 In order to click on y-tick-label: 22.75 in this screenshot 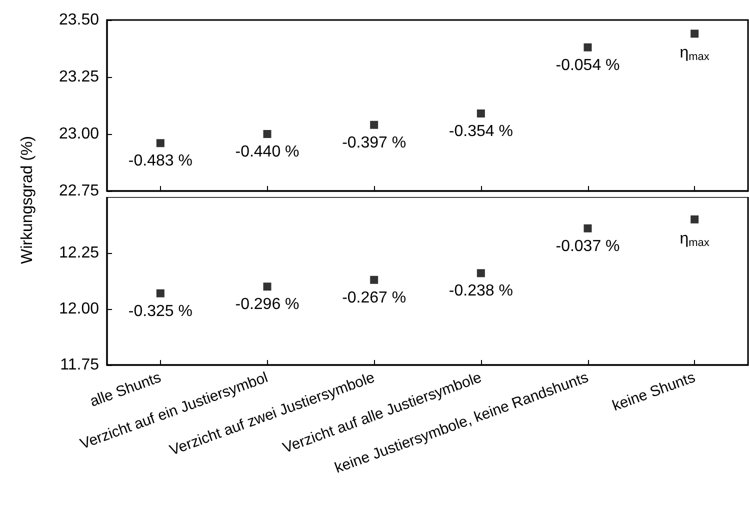, I will do `click(79, 191)`.